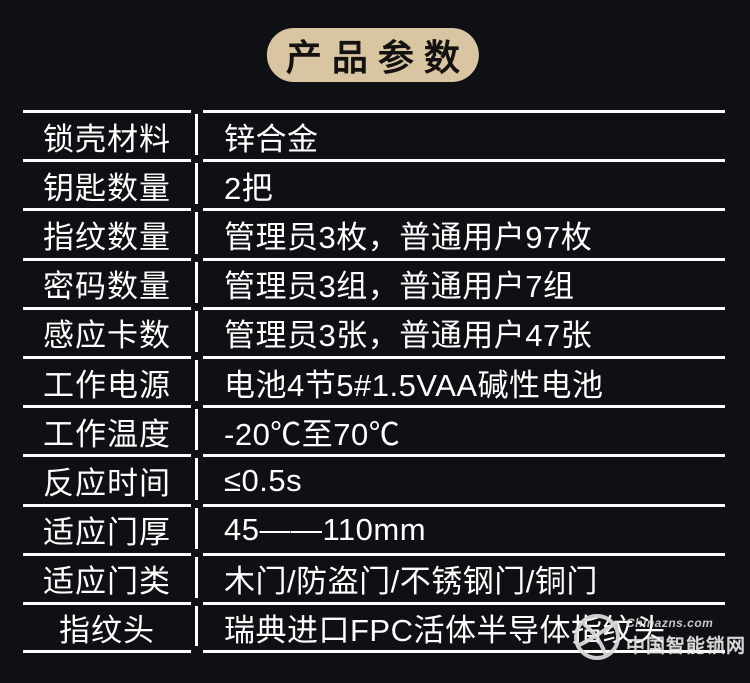 This screenshot has width=750, height=683. I want to click on table-row: 适应门厚 45——110mm, so click(374, 528).